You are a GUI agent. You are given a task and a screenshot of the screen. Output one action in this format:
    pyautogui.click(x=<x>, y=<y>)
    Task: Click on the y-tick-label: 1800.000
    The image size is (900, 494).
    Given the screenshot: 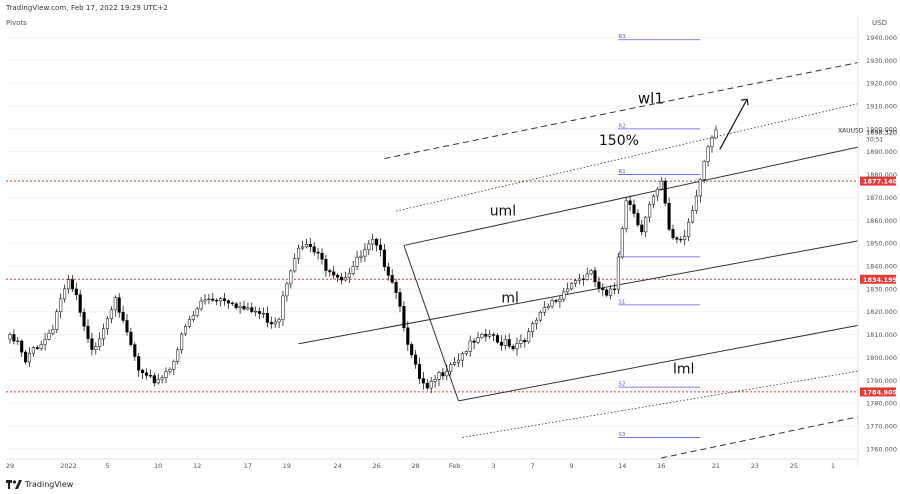 What is the action you would take?
    pyautogui.click(x=881, y=358)
    